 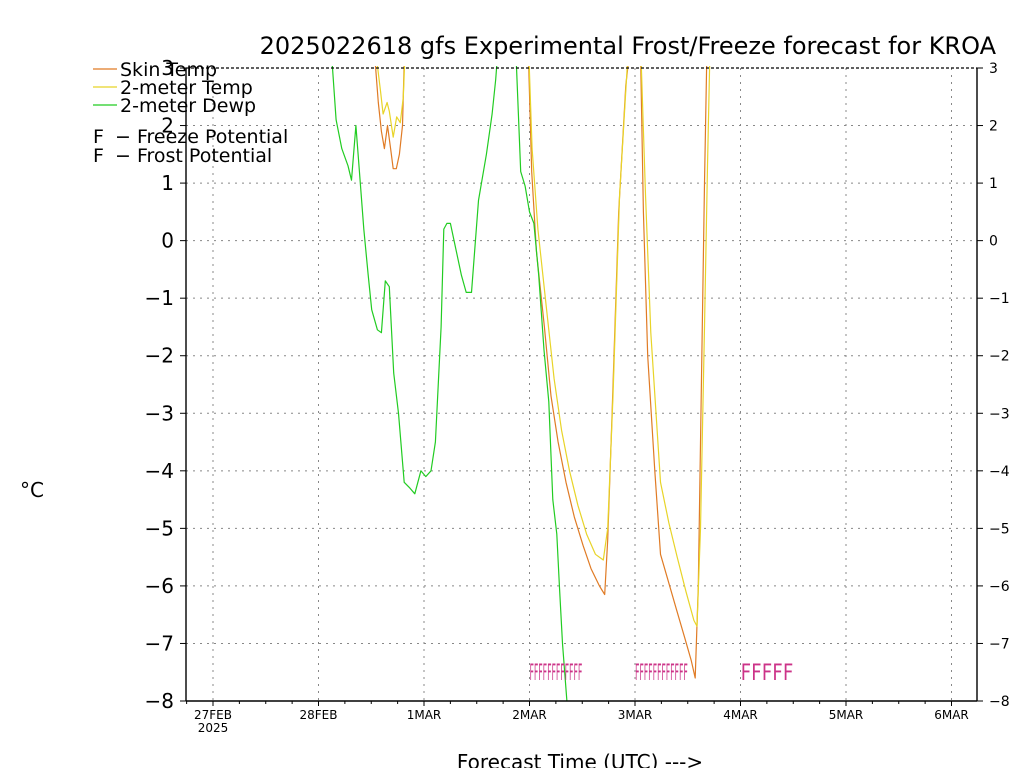 What do you see at coordinates (993, 69) in the screenshot?
I see `y-tick-label-right: 3` at bounding box center [993, 69].